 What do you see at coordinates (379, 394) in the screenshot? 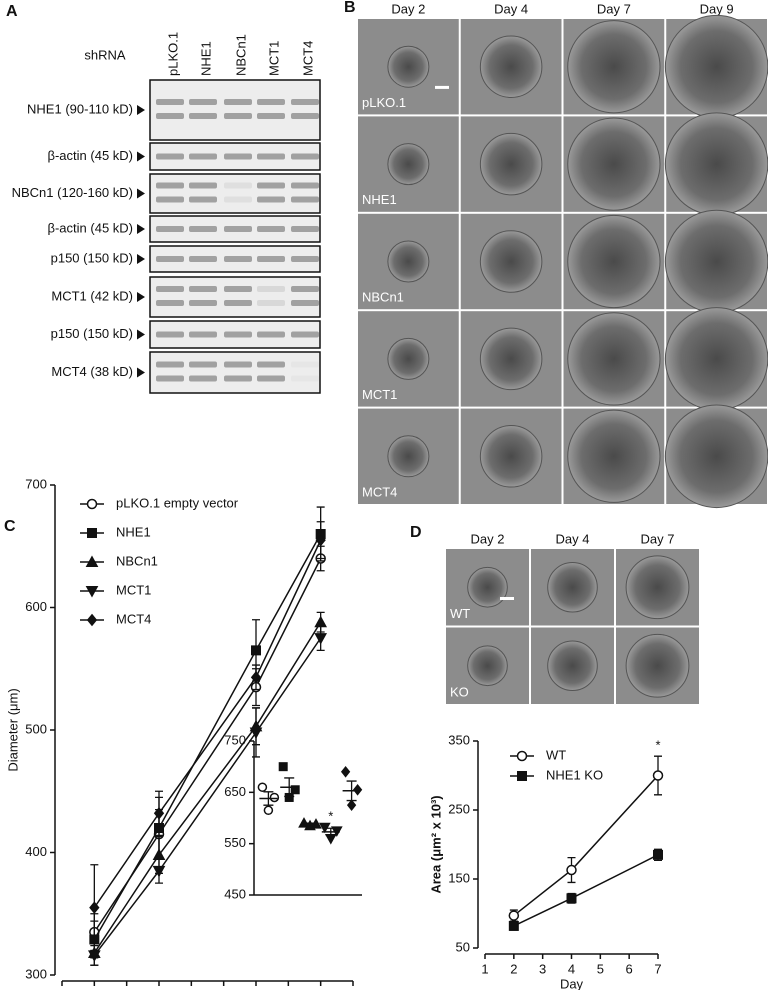
I see `row-label: MCT1` at bounding box center [379, 394].